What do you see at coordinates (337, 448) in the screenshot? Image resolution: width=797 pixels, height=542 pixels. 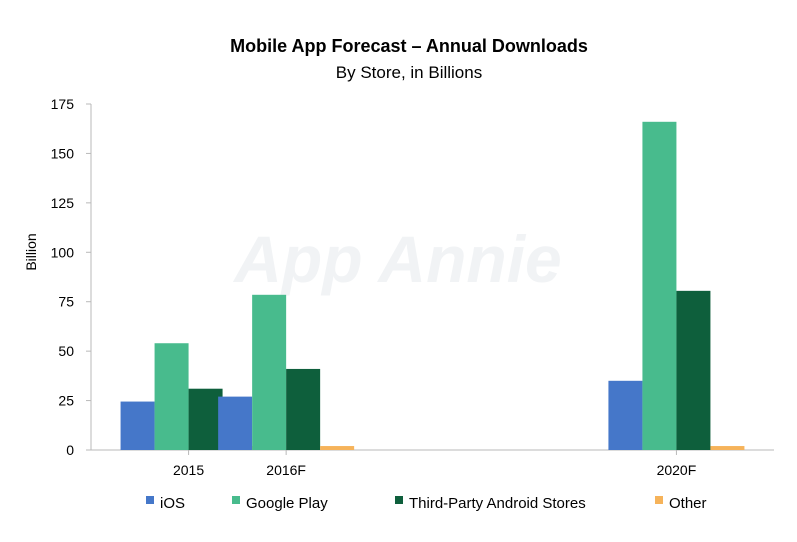 I see `bar-other-2016f` at bounding box center [337, 448].